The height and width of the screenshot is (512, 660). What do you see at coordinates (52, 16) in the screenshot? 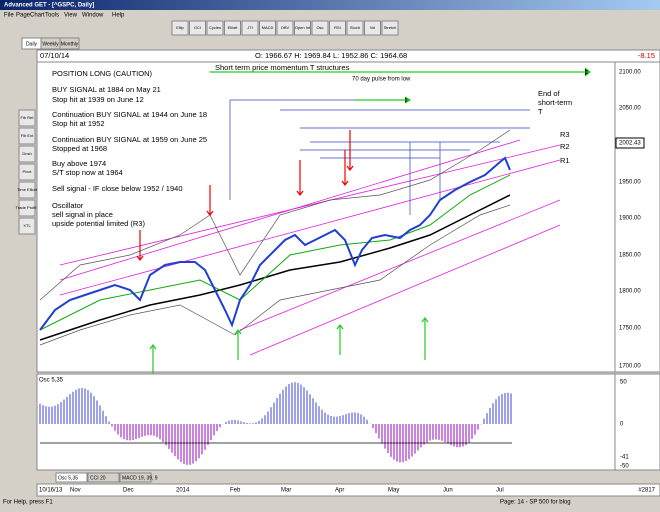
I see `menu-item: Tools` at bounding box center [52, 16].